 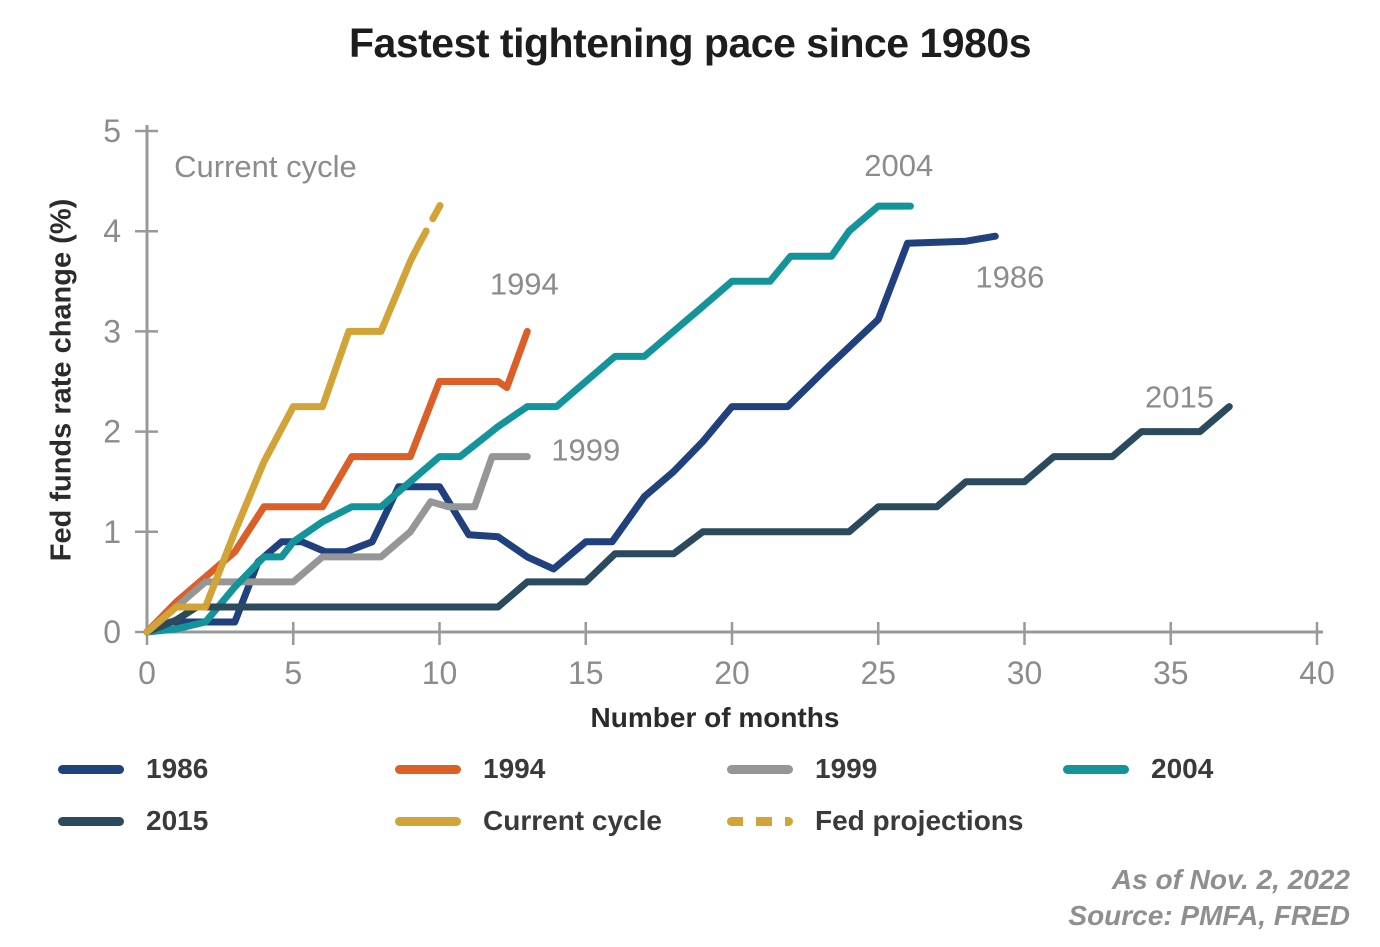 I want to click on series-line-1999, so click(x=337, y=544).